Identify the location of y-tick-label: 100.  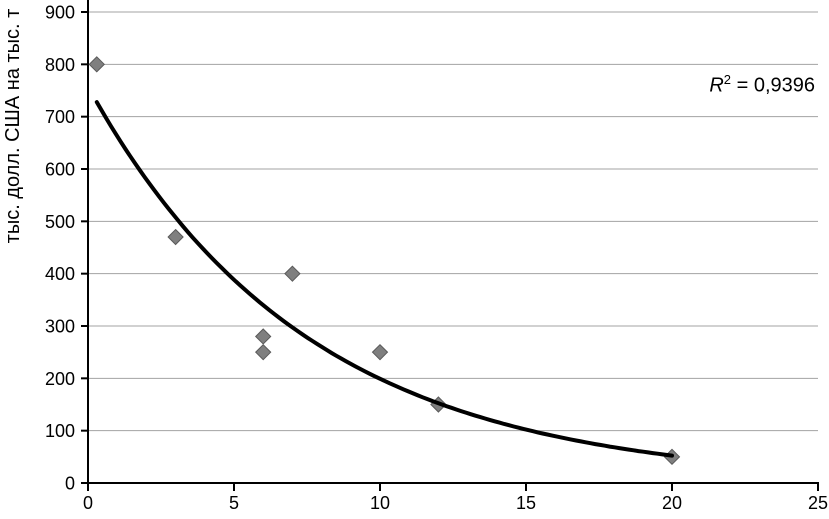
(60, 431).